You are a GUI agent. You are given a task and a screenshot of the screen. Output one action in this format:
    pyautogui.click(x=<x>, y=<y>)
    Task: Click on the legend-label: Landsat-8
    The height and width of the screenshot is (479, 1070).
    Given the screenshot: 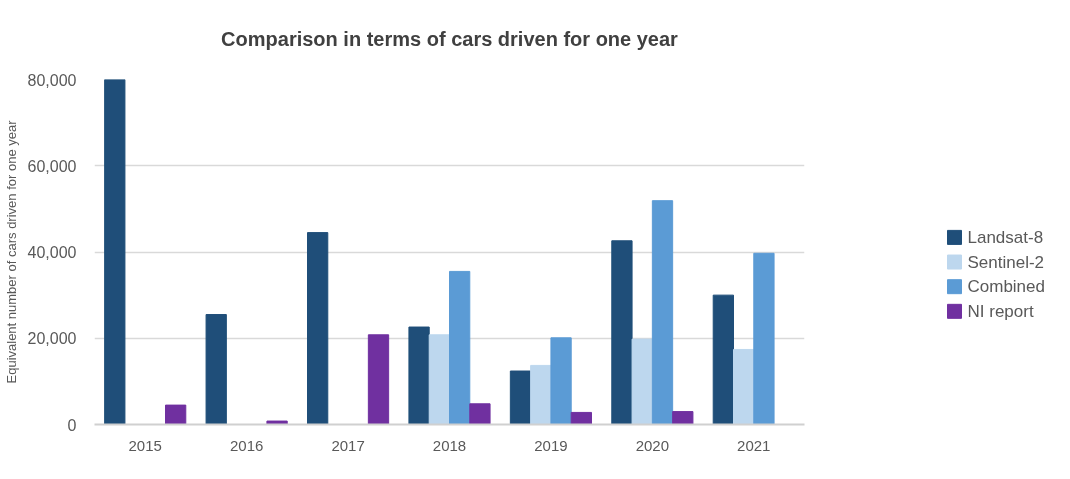 What is the action you would take?
    pyautogui.click(x=1005, y=237)
    